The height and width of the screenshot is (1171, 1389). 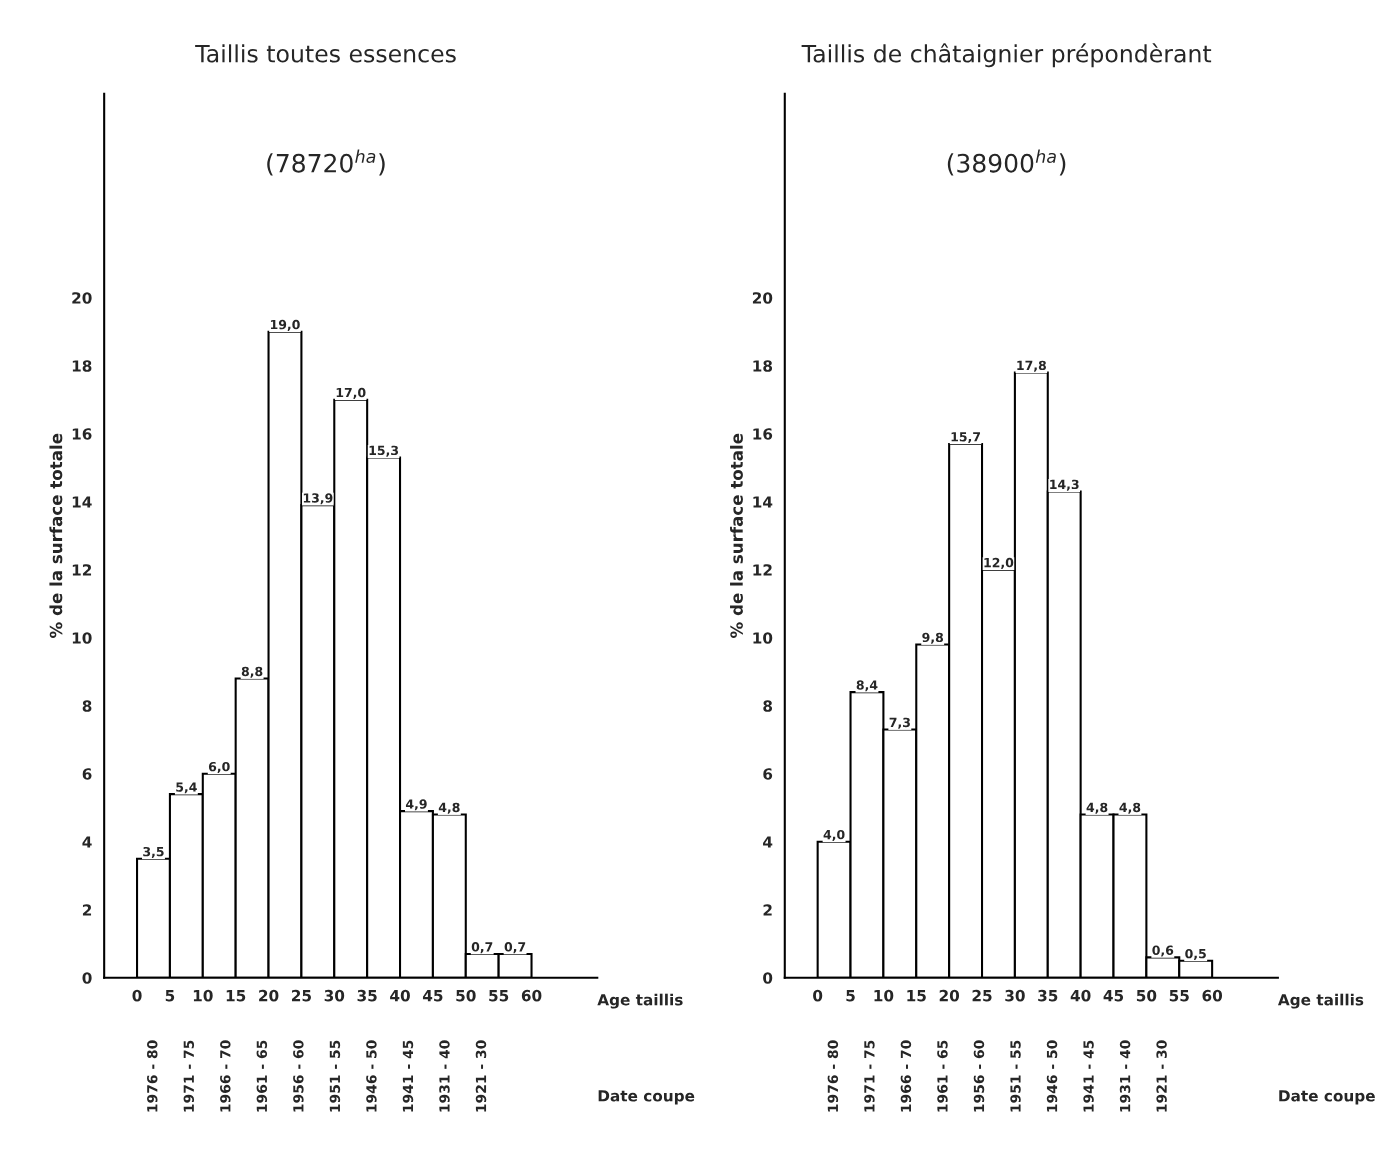 I want to click on data-label: 4,9, so click(x=416, y=805).